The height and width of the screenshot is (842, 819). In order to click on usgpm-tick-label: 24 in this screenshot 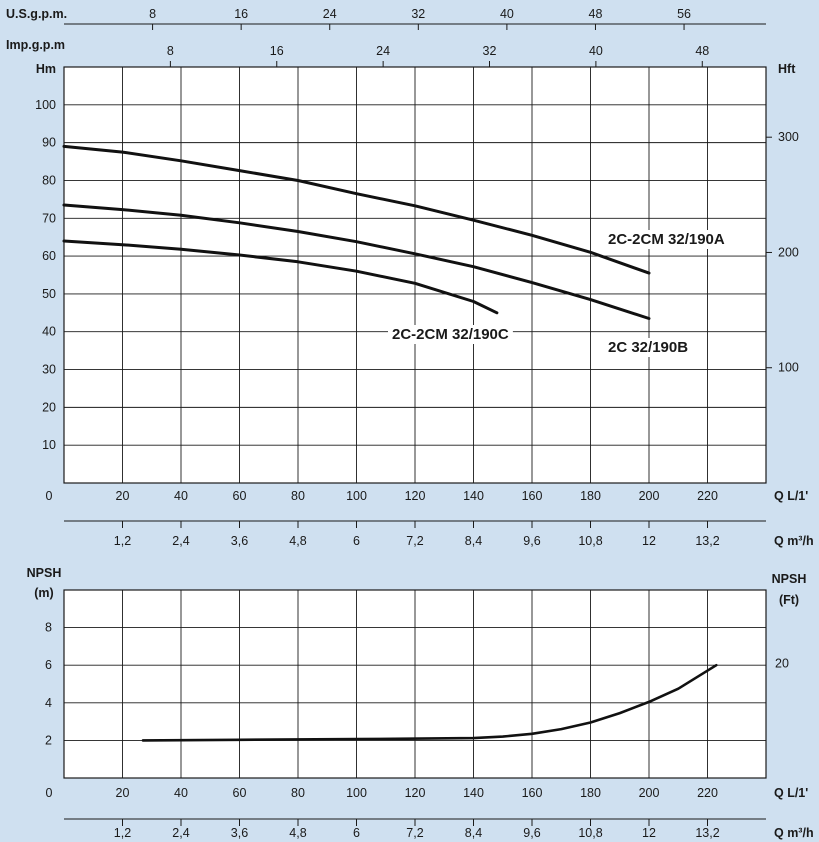, I will do `click(330, 14)`.